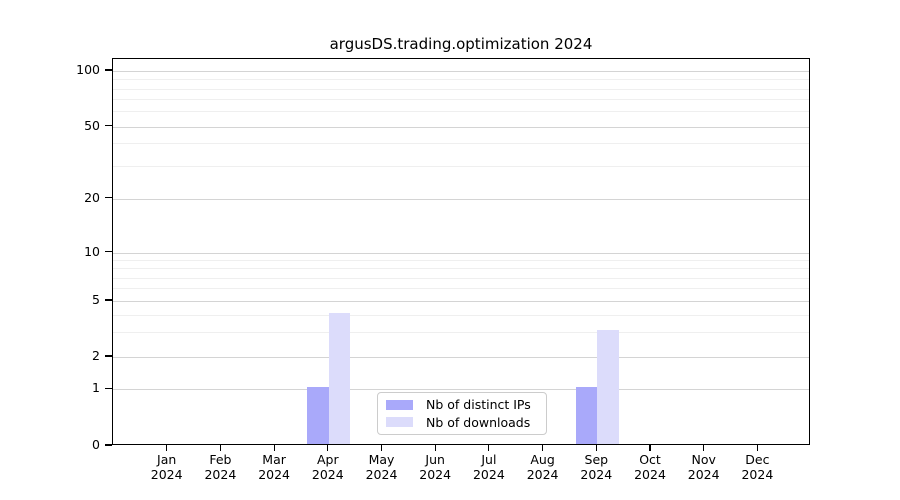 The image size is (900, 500). What do you see at coordinates (88, 69) in the screenshot?
I see `y-tick-label: 100` at bounding box center [88, 69].